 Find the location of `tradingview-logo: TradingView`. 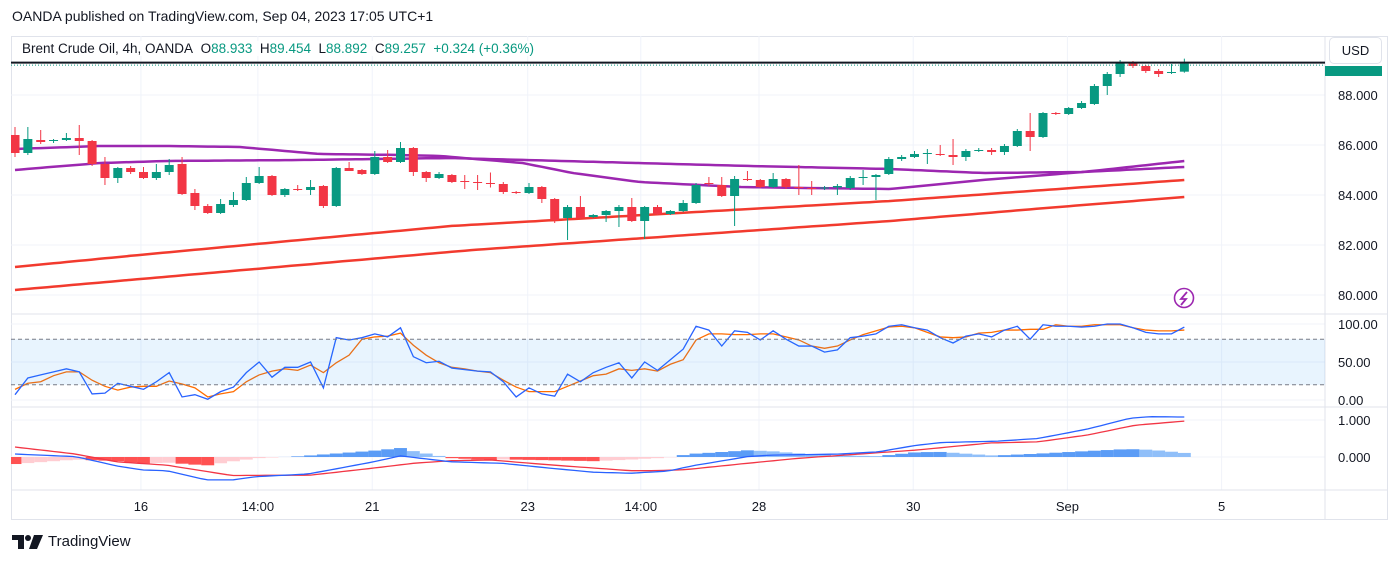

tradingview-logo: TradingView is located at coordinates (71, 541).